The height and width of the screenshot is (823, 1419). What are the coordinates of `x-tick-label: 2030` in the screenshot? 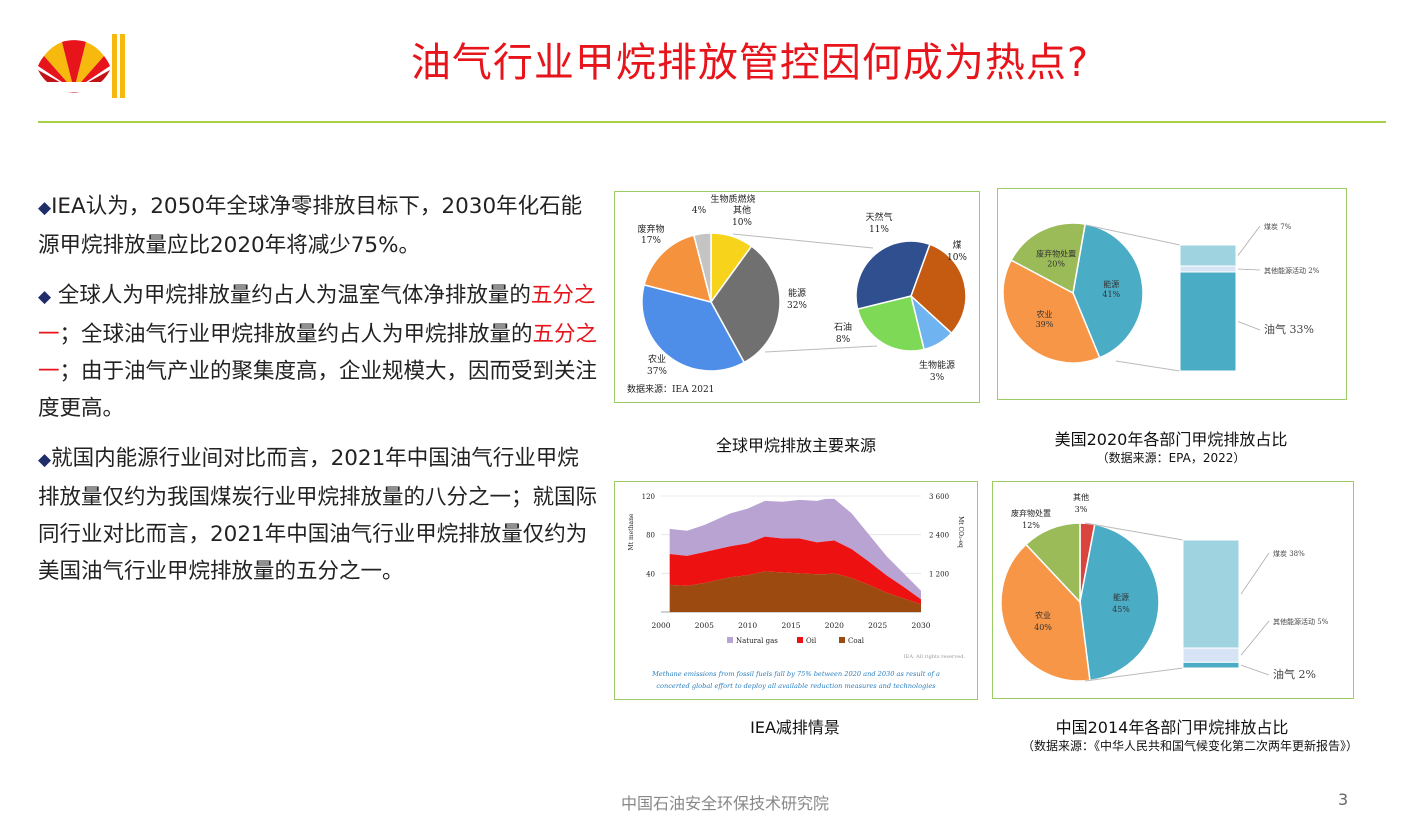 It's located at (920, 625).